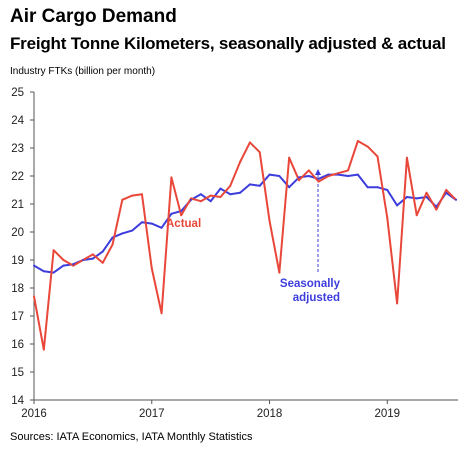 This screenshot has width=464, height=454. Describe the element at coordinates (316, 298) in the screenshot. I see `annotation-adjusted: adjusted` at that location.